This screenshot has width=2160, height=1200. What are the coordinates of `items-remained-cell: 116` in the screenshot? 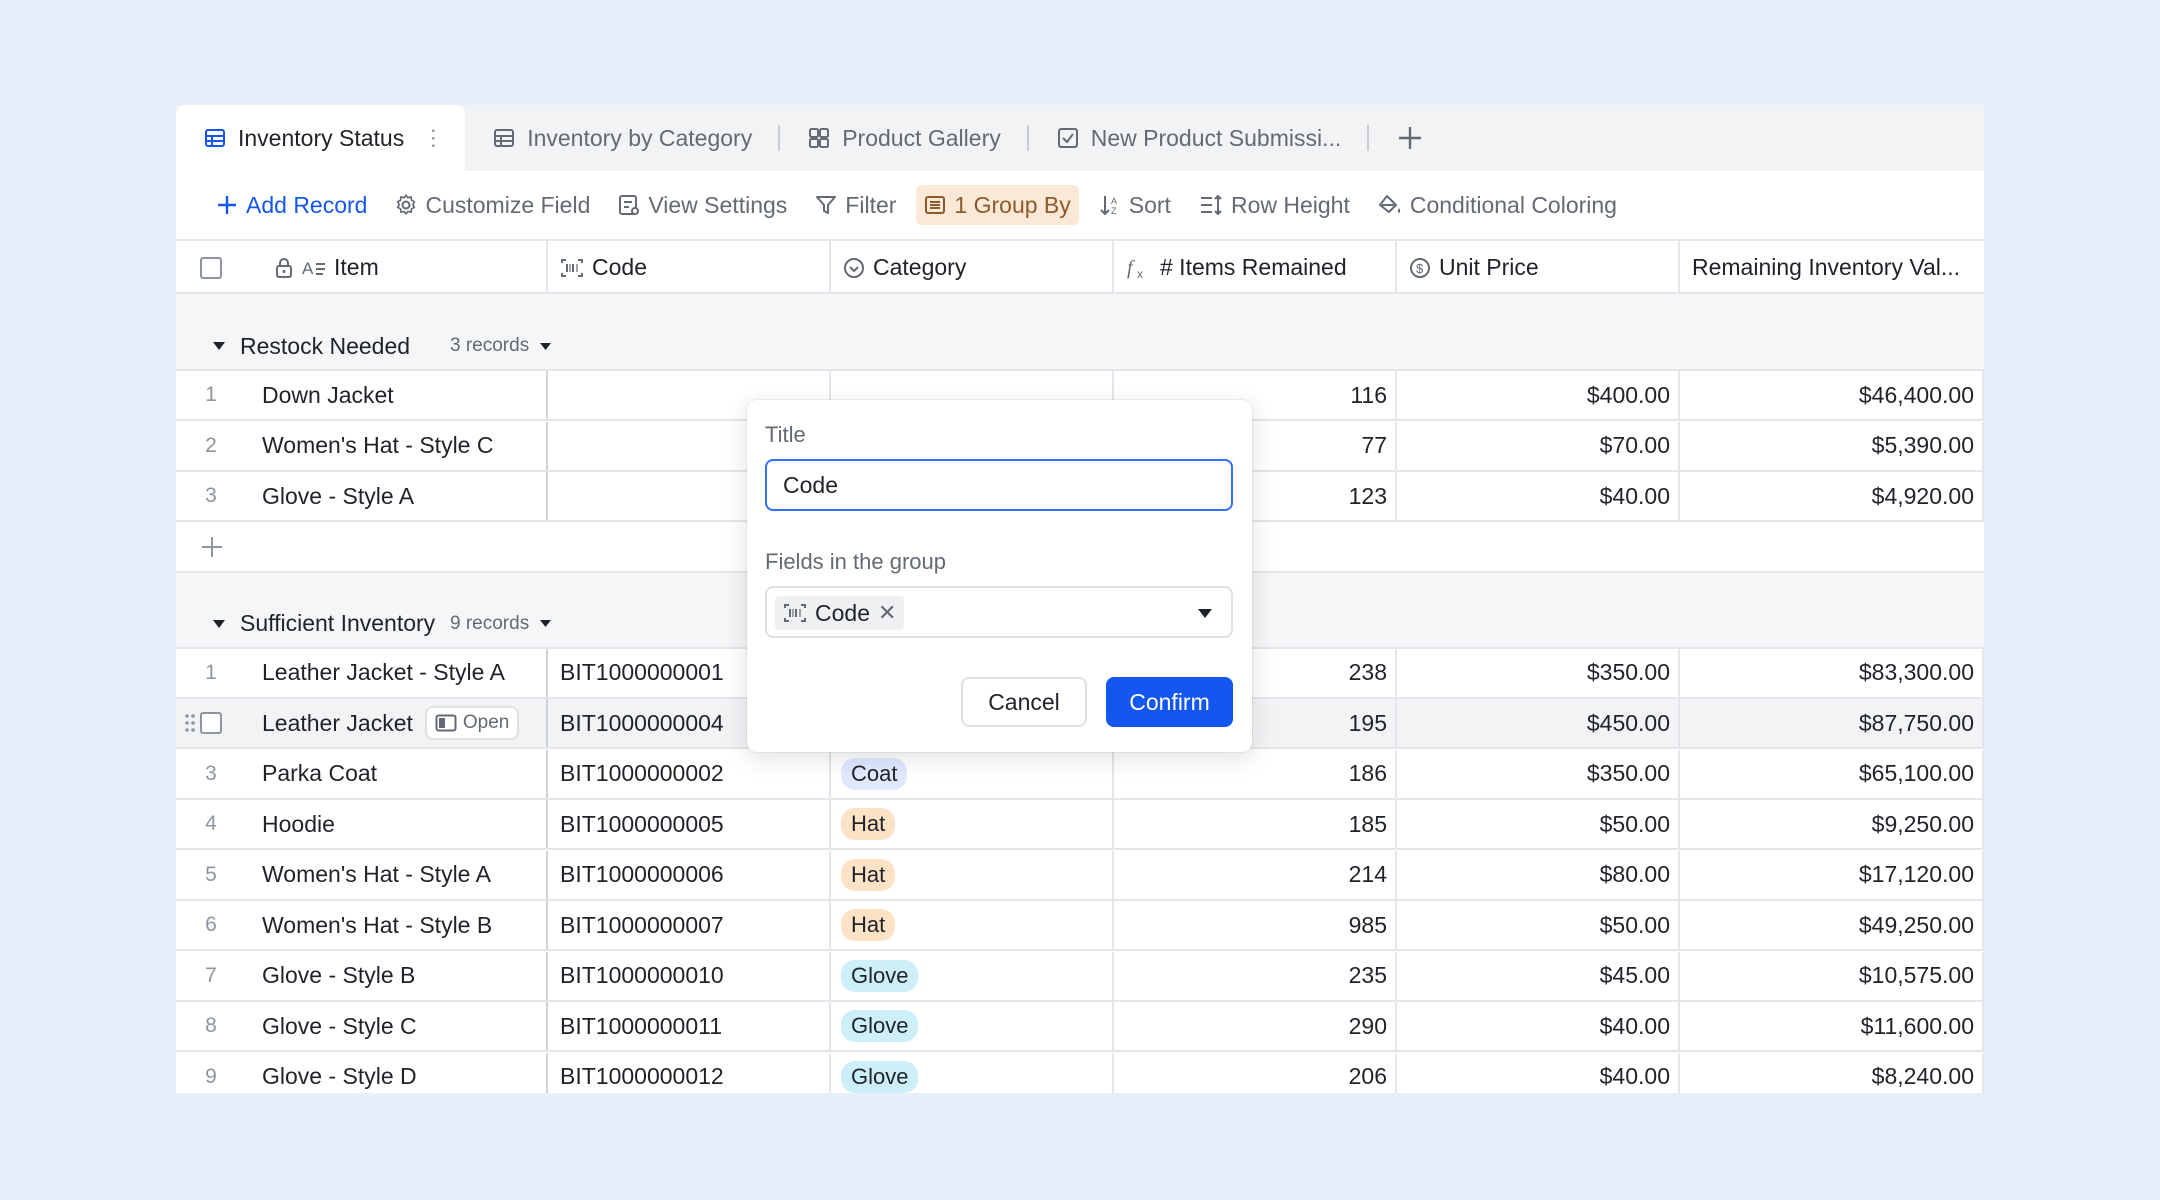 It's located at (1255, 395).